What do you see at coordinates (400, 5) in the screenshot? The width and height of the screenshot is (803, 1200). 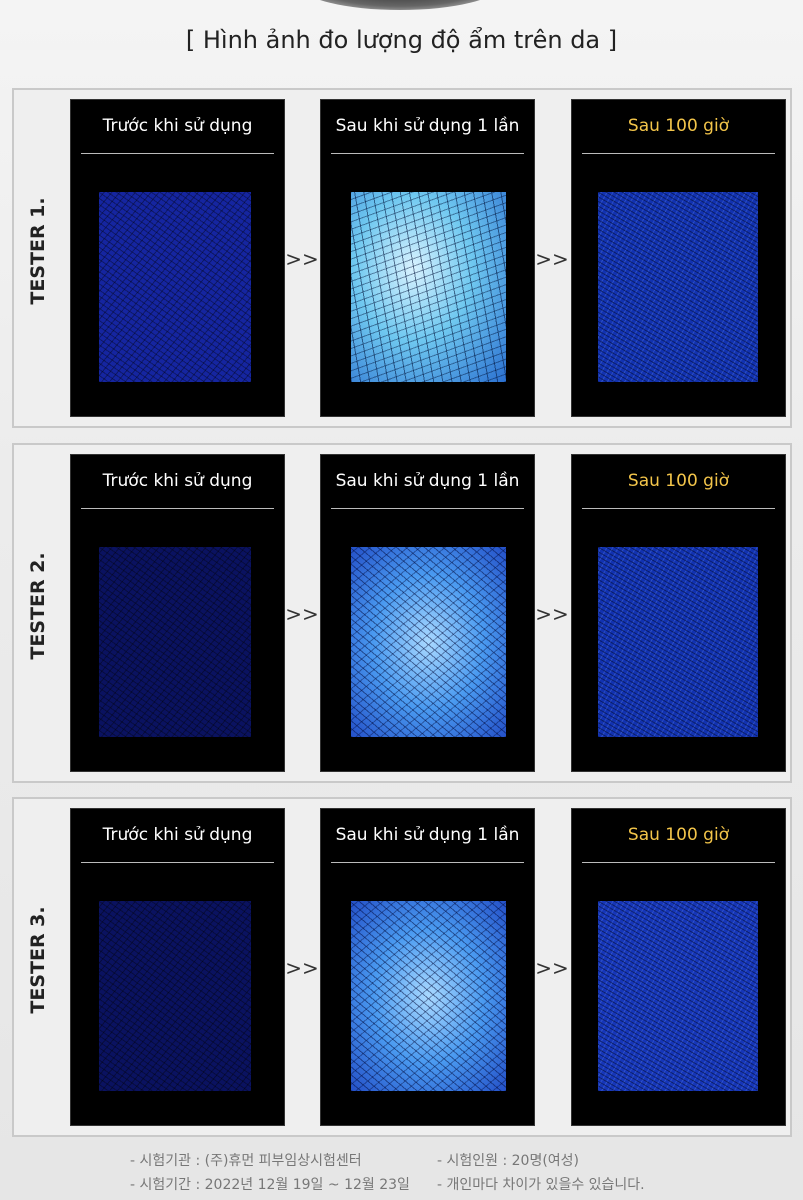 I see `decoration` at bounding box center [400, 5].